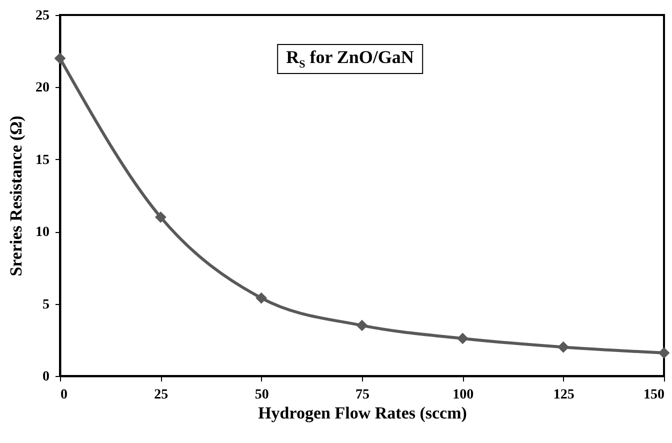 This screenshot has height=443, width=672. I want to click on x-tick-label: 100, so click(463, 395).